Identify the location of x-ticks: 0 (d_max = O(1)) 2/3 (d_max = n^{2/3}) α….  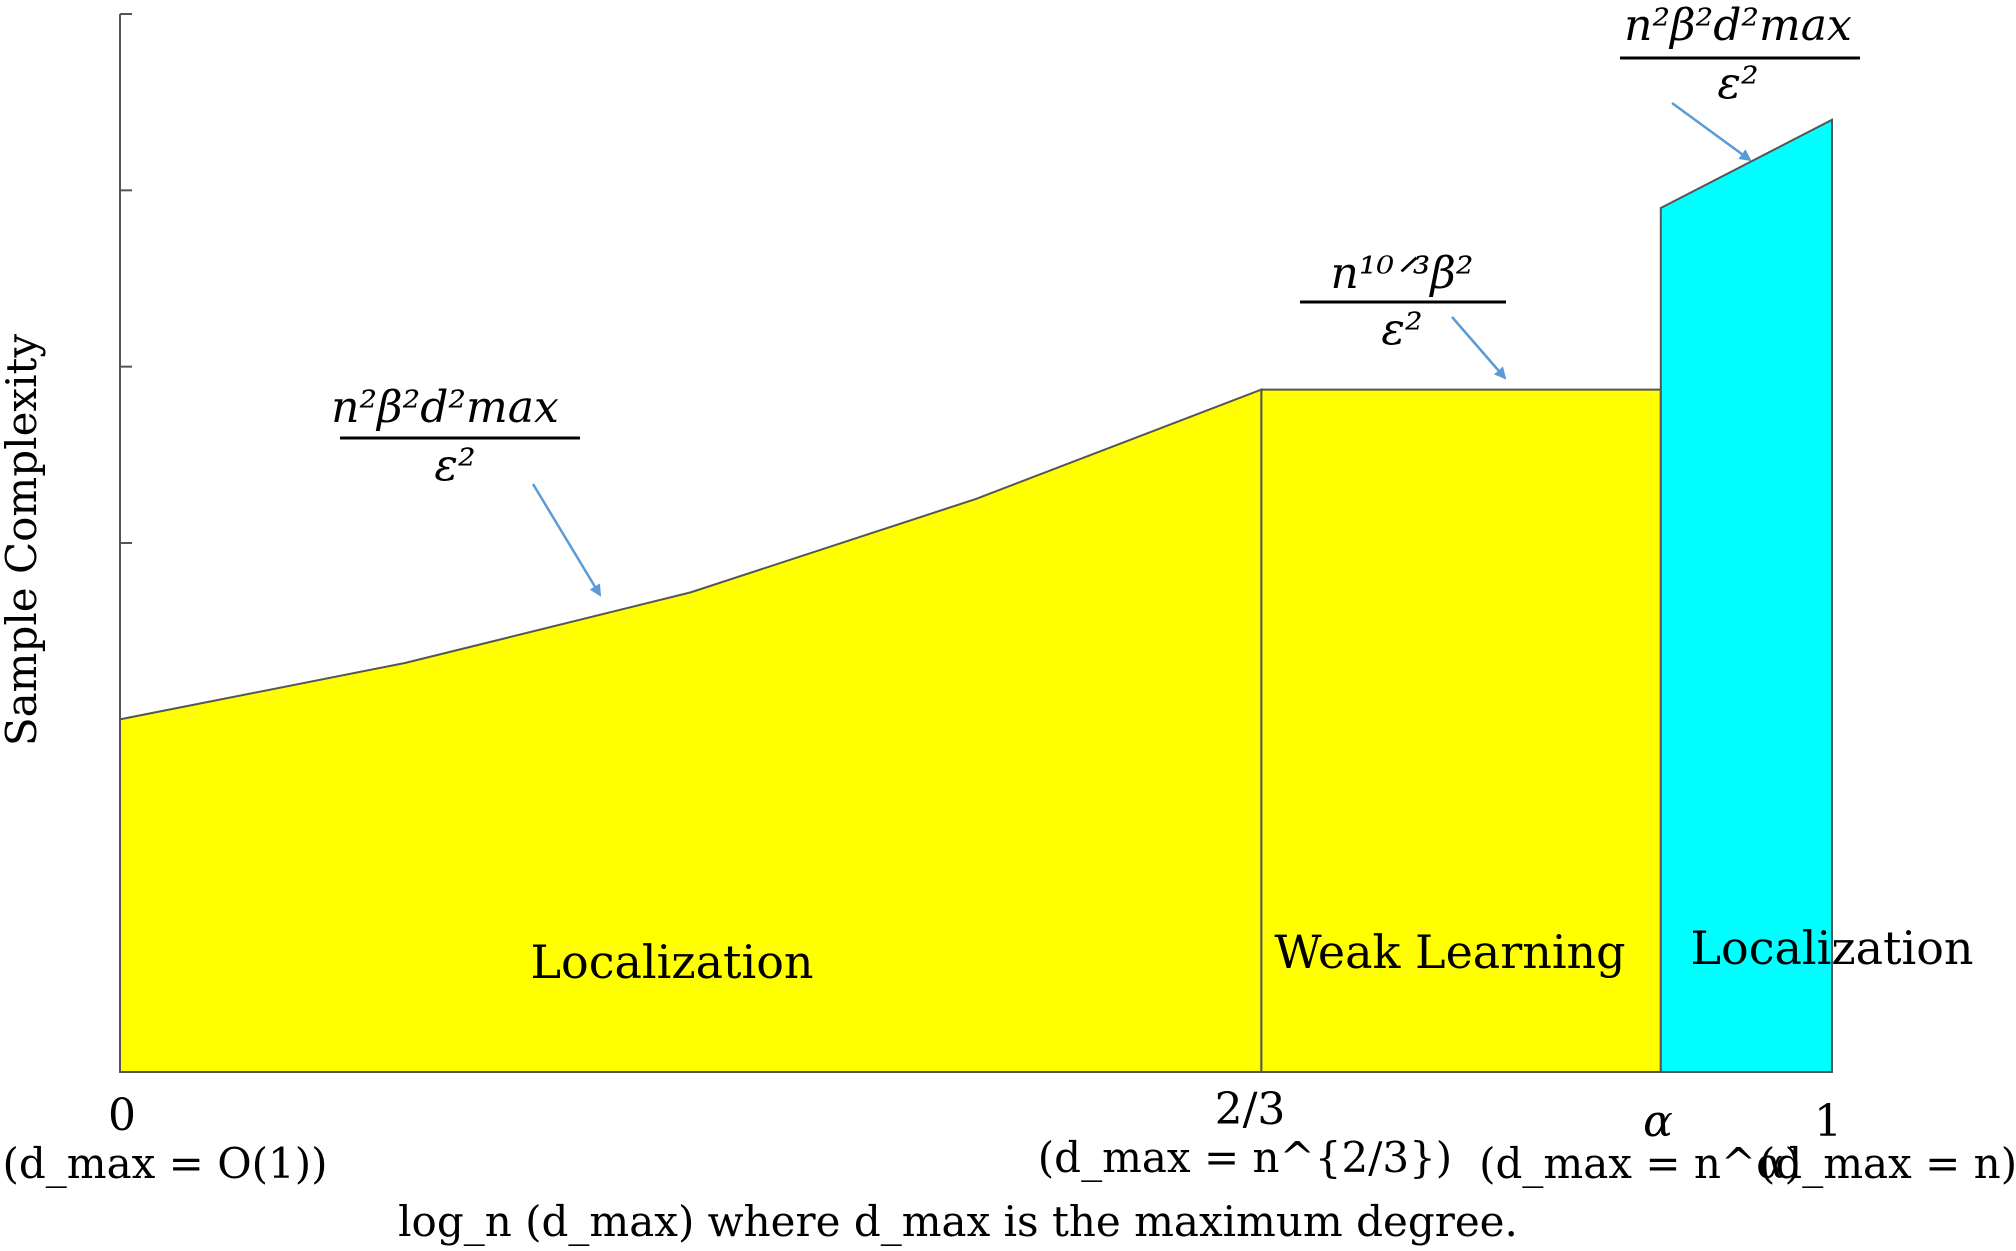
(1009, 1136).